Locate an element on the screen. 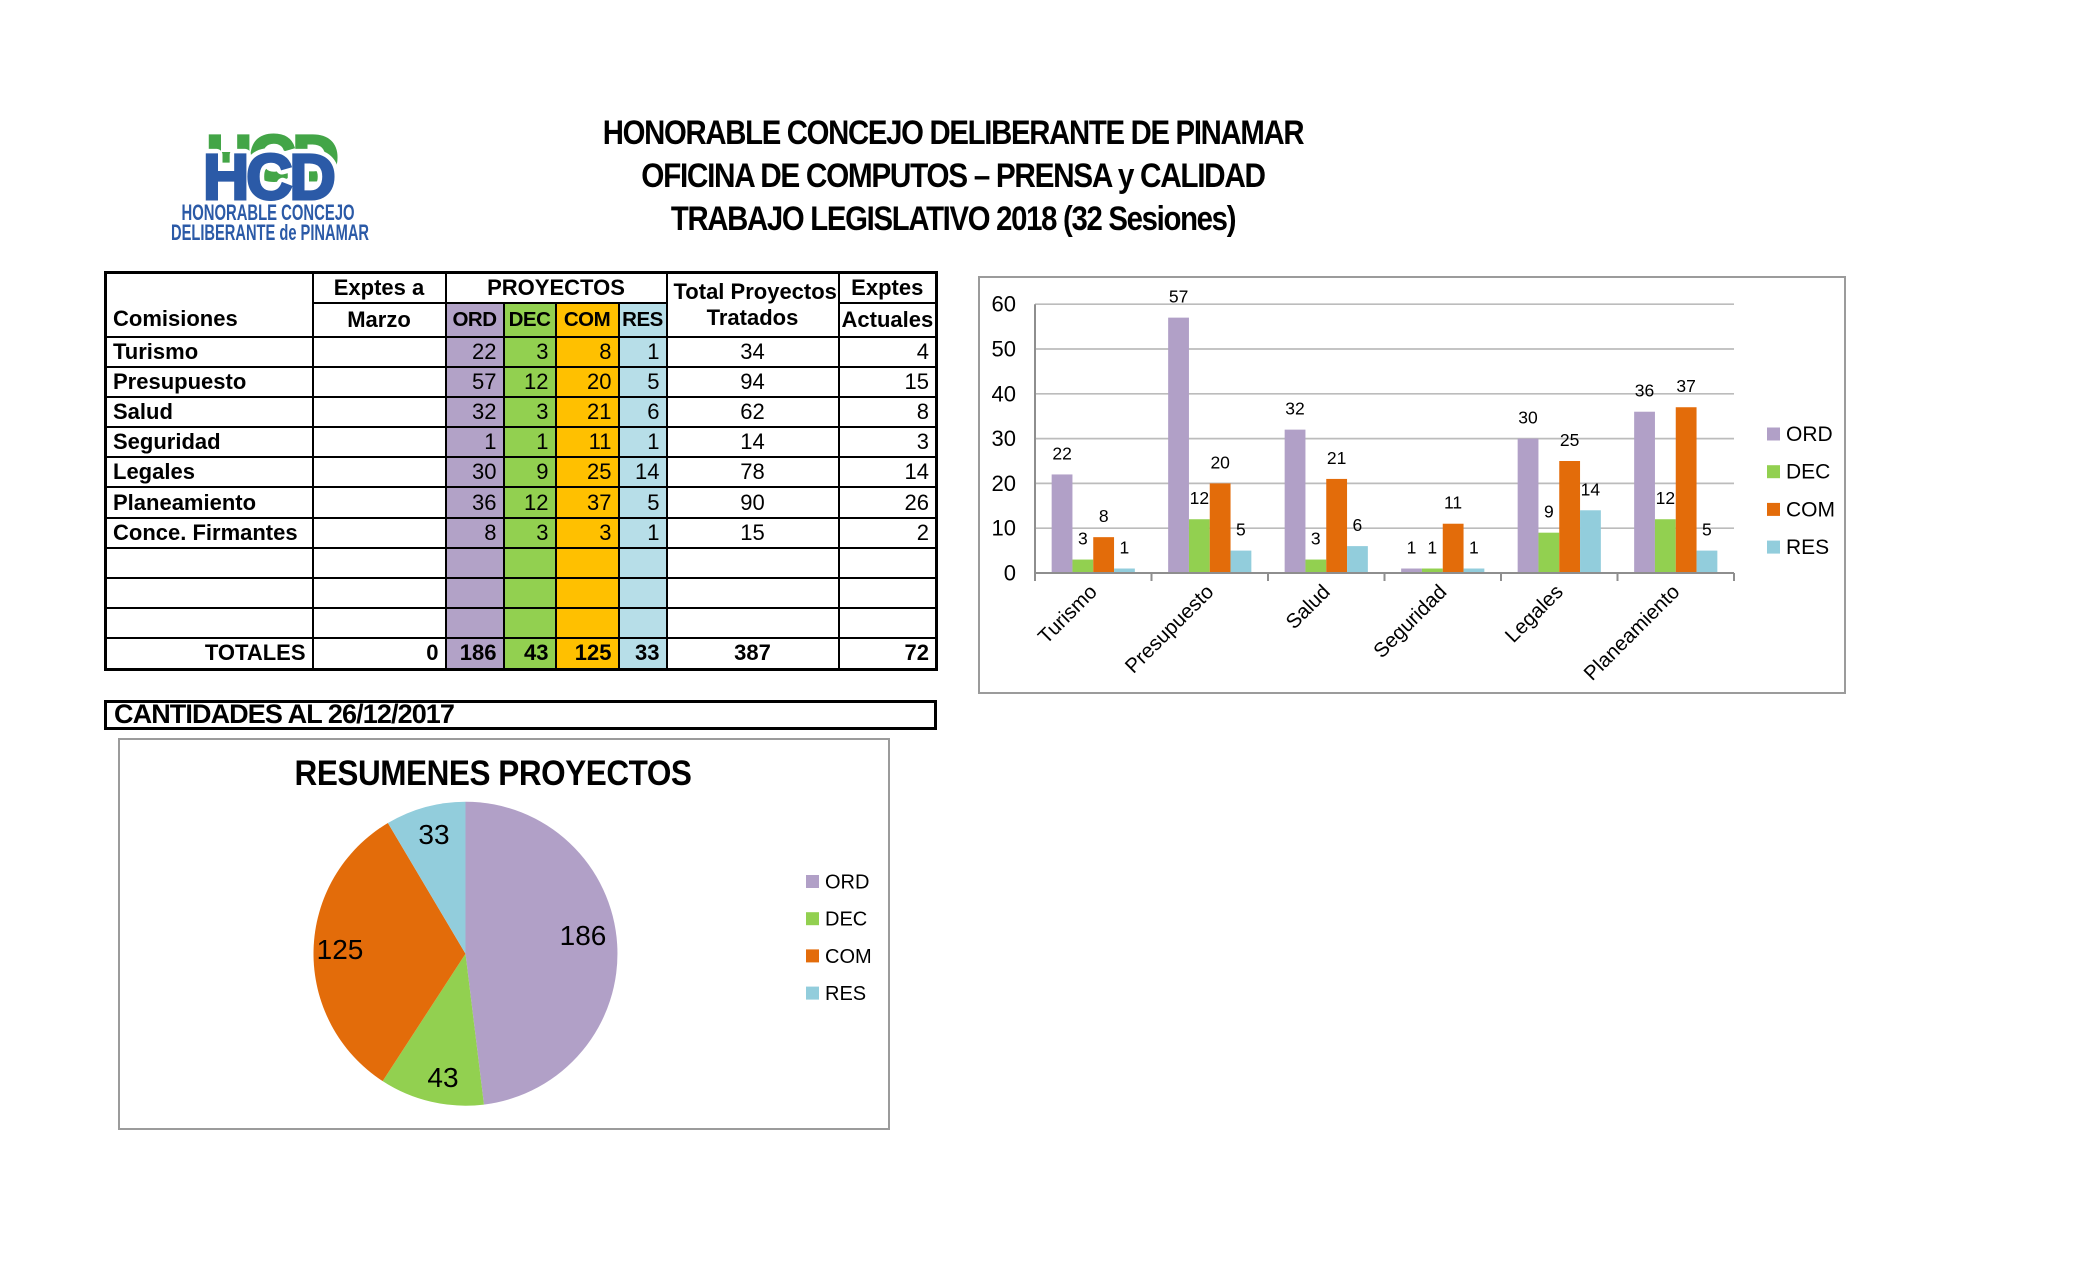 This screenshot has height=1275, width=2100. svg-text: 6 is located at coordinates (1358, 525).